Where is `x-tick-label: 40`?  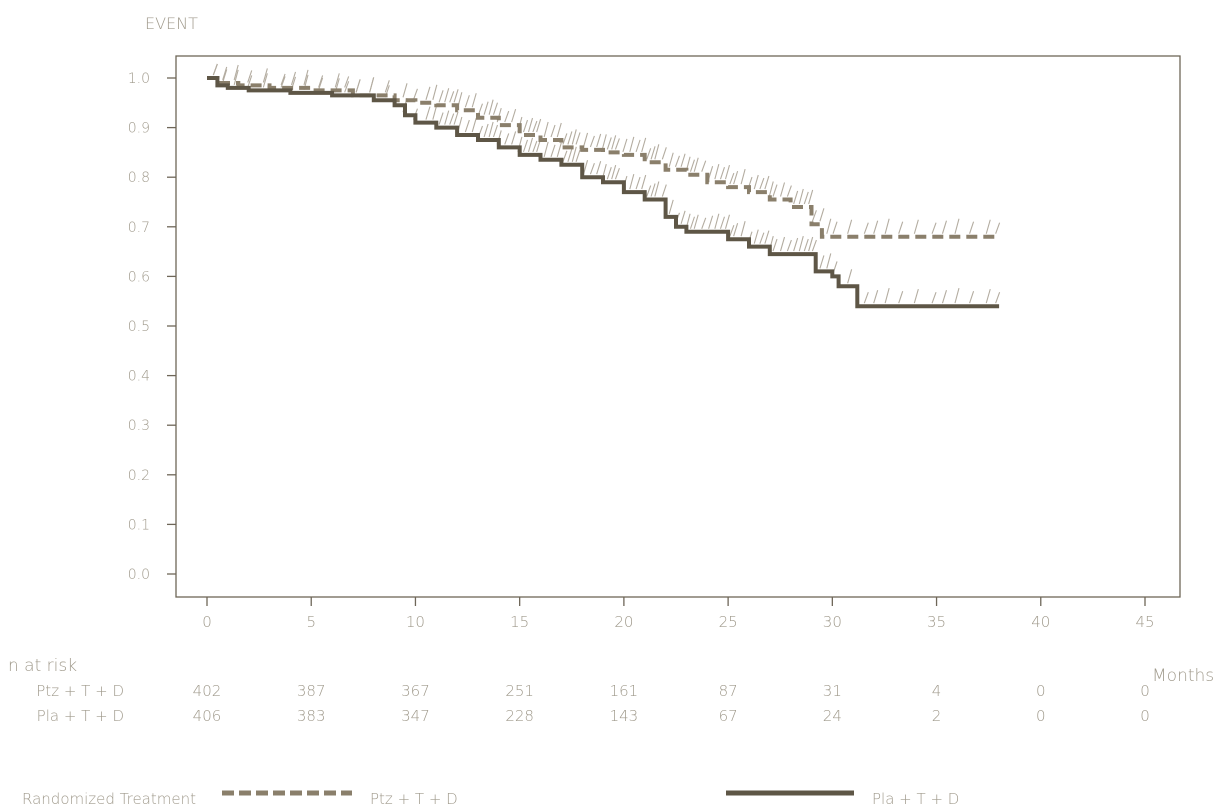 x-tick-label: 40 is located at coordinates (1040, 622).